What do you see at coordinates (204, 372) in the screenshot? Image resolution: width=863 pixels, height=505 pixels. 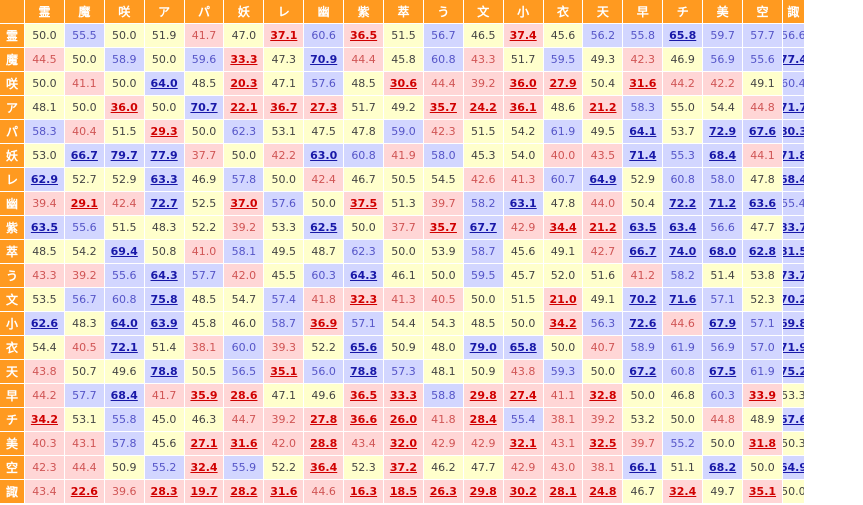 I see `heatmap-cell: 50.5` at bounding box center [204, 372].